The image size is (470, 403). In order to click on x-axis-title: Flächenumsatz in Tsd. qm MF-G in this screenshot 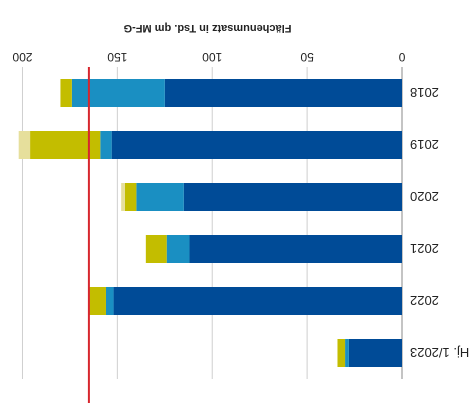, I will do `click(208, 28)`.